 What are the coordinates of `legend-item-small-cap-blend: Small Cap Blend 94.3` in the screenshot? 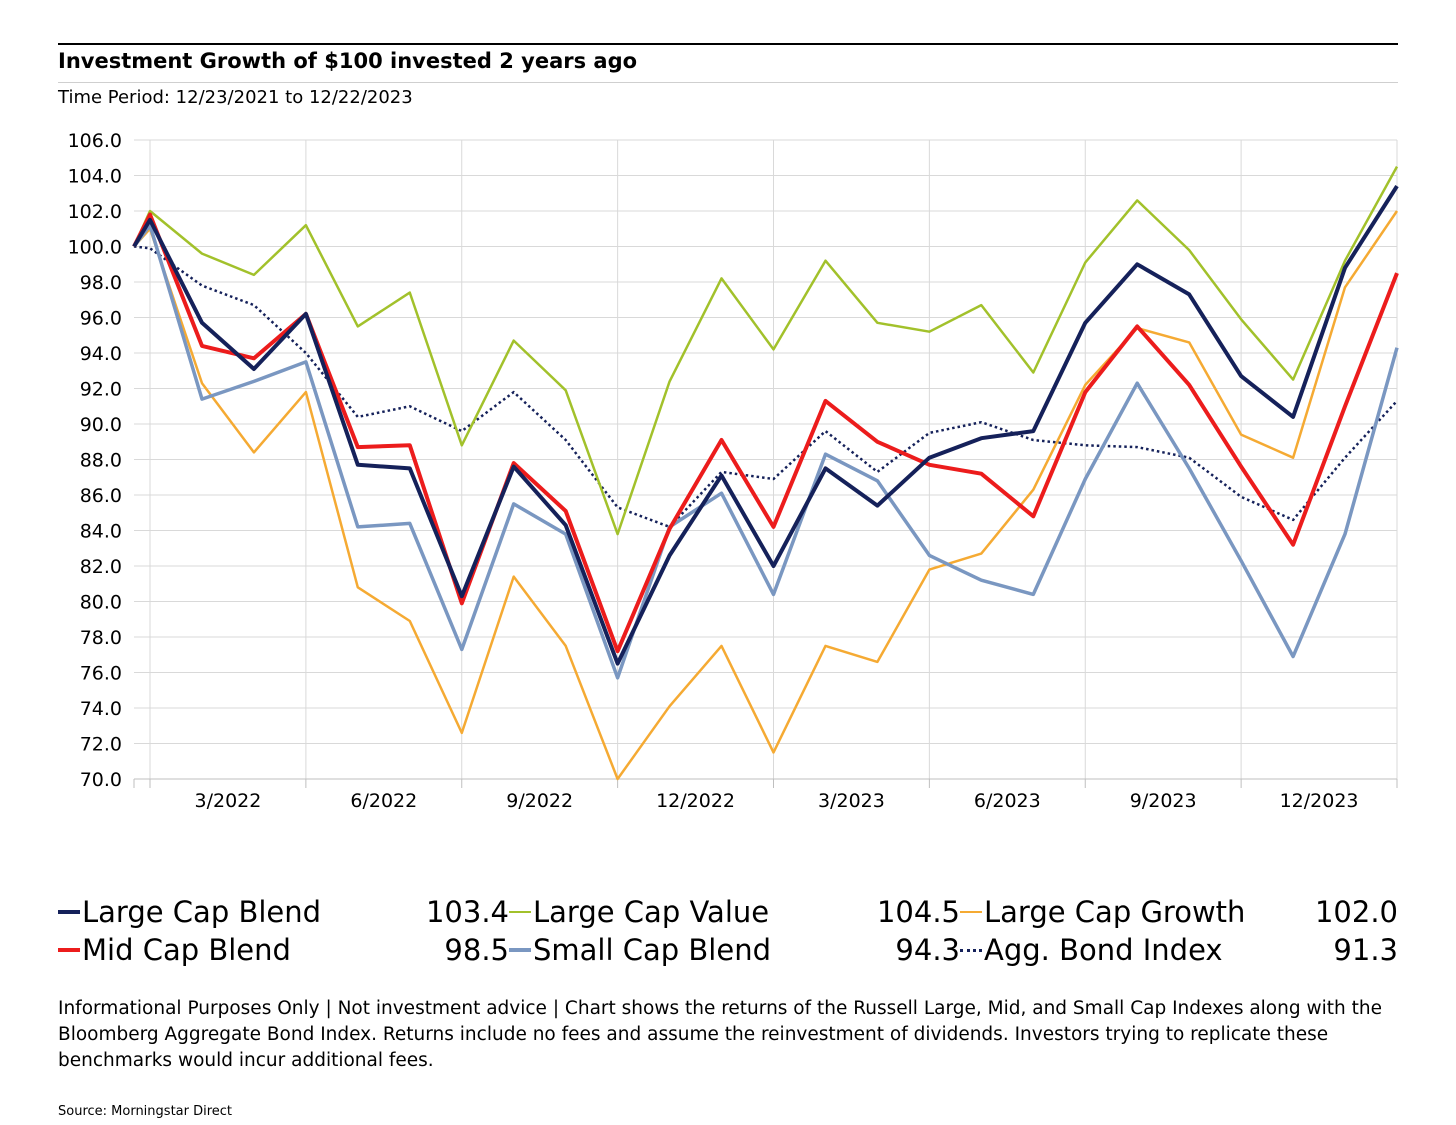 It's located at (734, 950).